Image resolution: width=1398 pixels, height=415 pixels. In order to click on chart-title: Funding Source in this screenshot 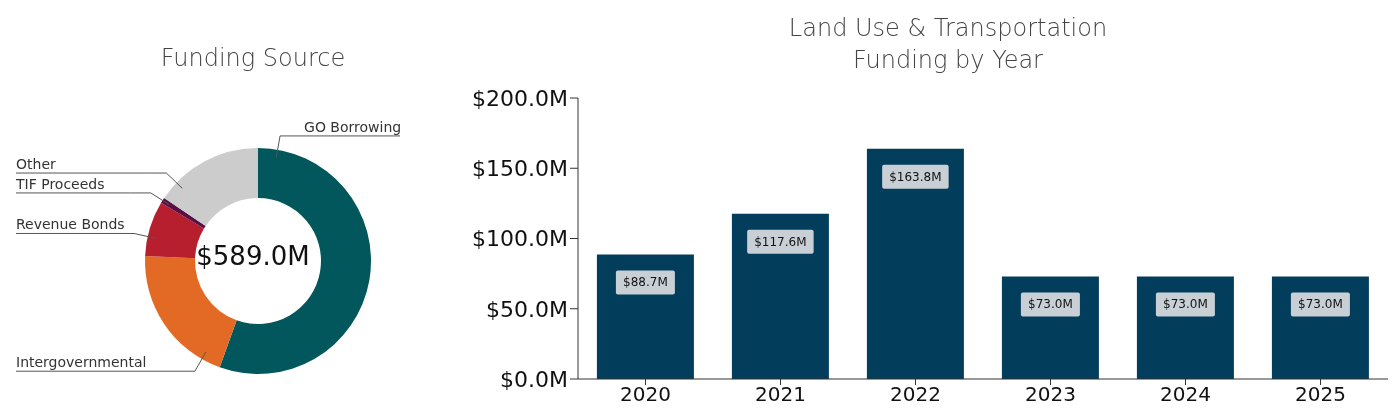, I will do `click(253, 58)`.